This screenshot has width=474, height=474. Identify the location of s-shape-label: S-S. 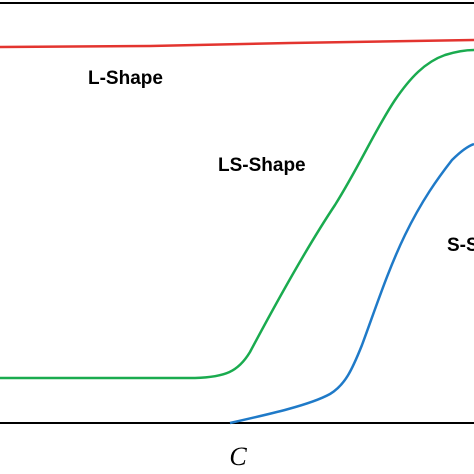
(460, 245).